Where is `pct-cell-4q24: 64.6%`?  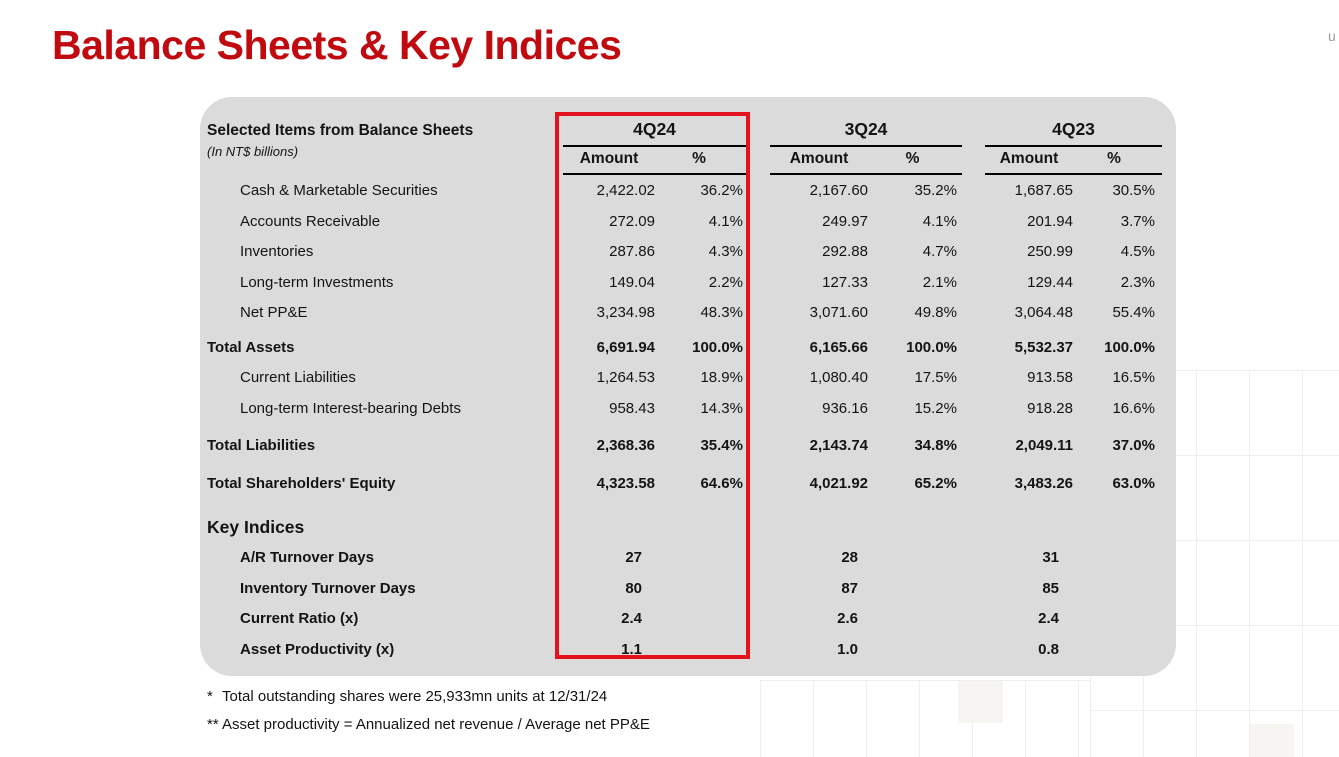 pct-cell-4q24: 64.6% is located at coordinates (721, 483).